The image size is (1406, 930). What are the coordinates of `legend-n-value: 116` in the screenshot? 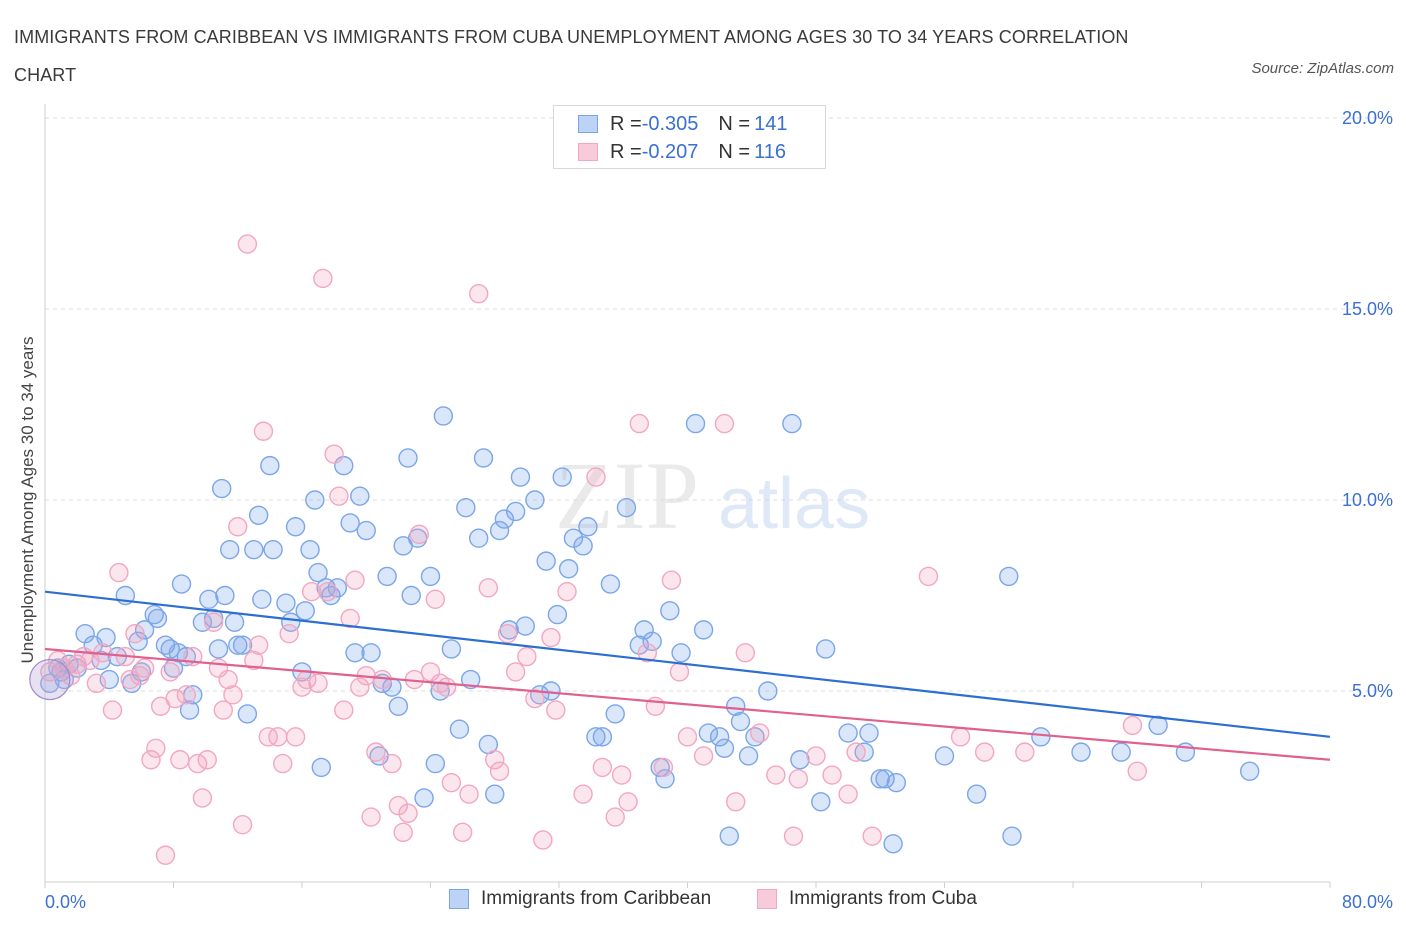 It's located at (770, 151).